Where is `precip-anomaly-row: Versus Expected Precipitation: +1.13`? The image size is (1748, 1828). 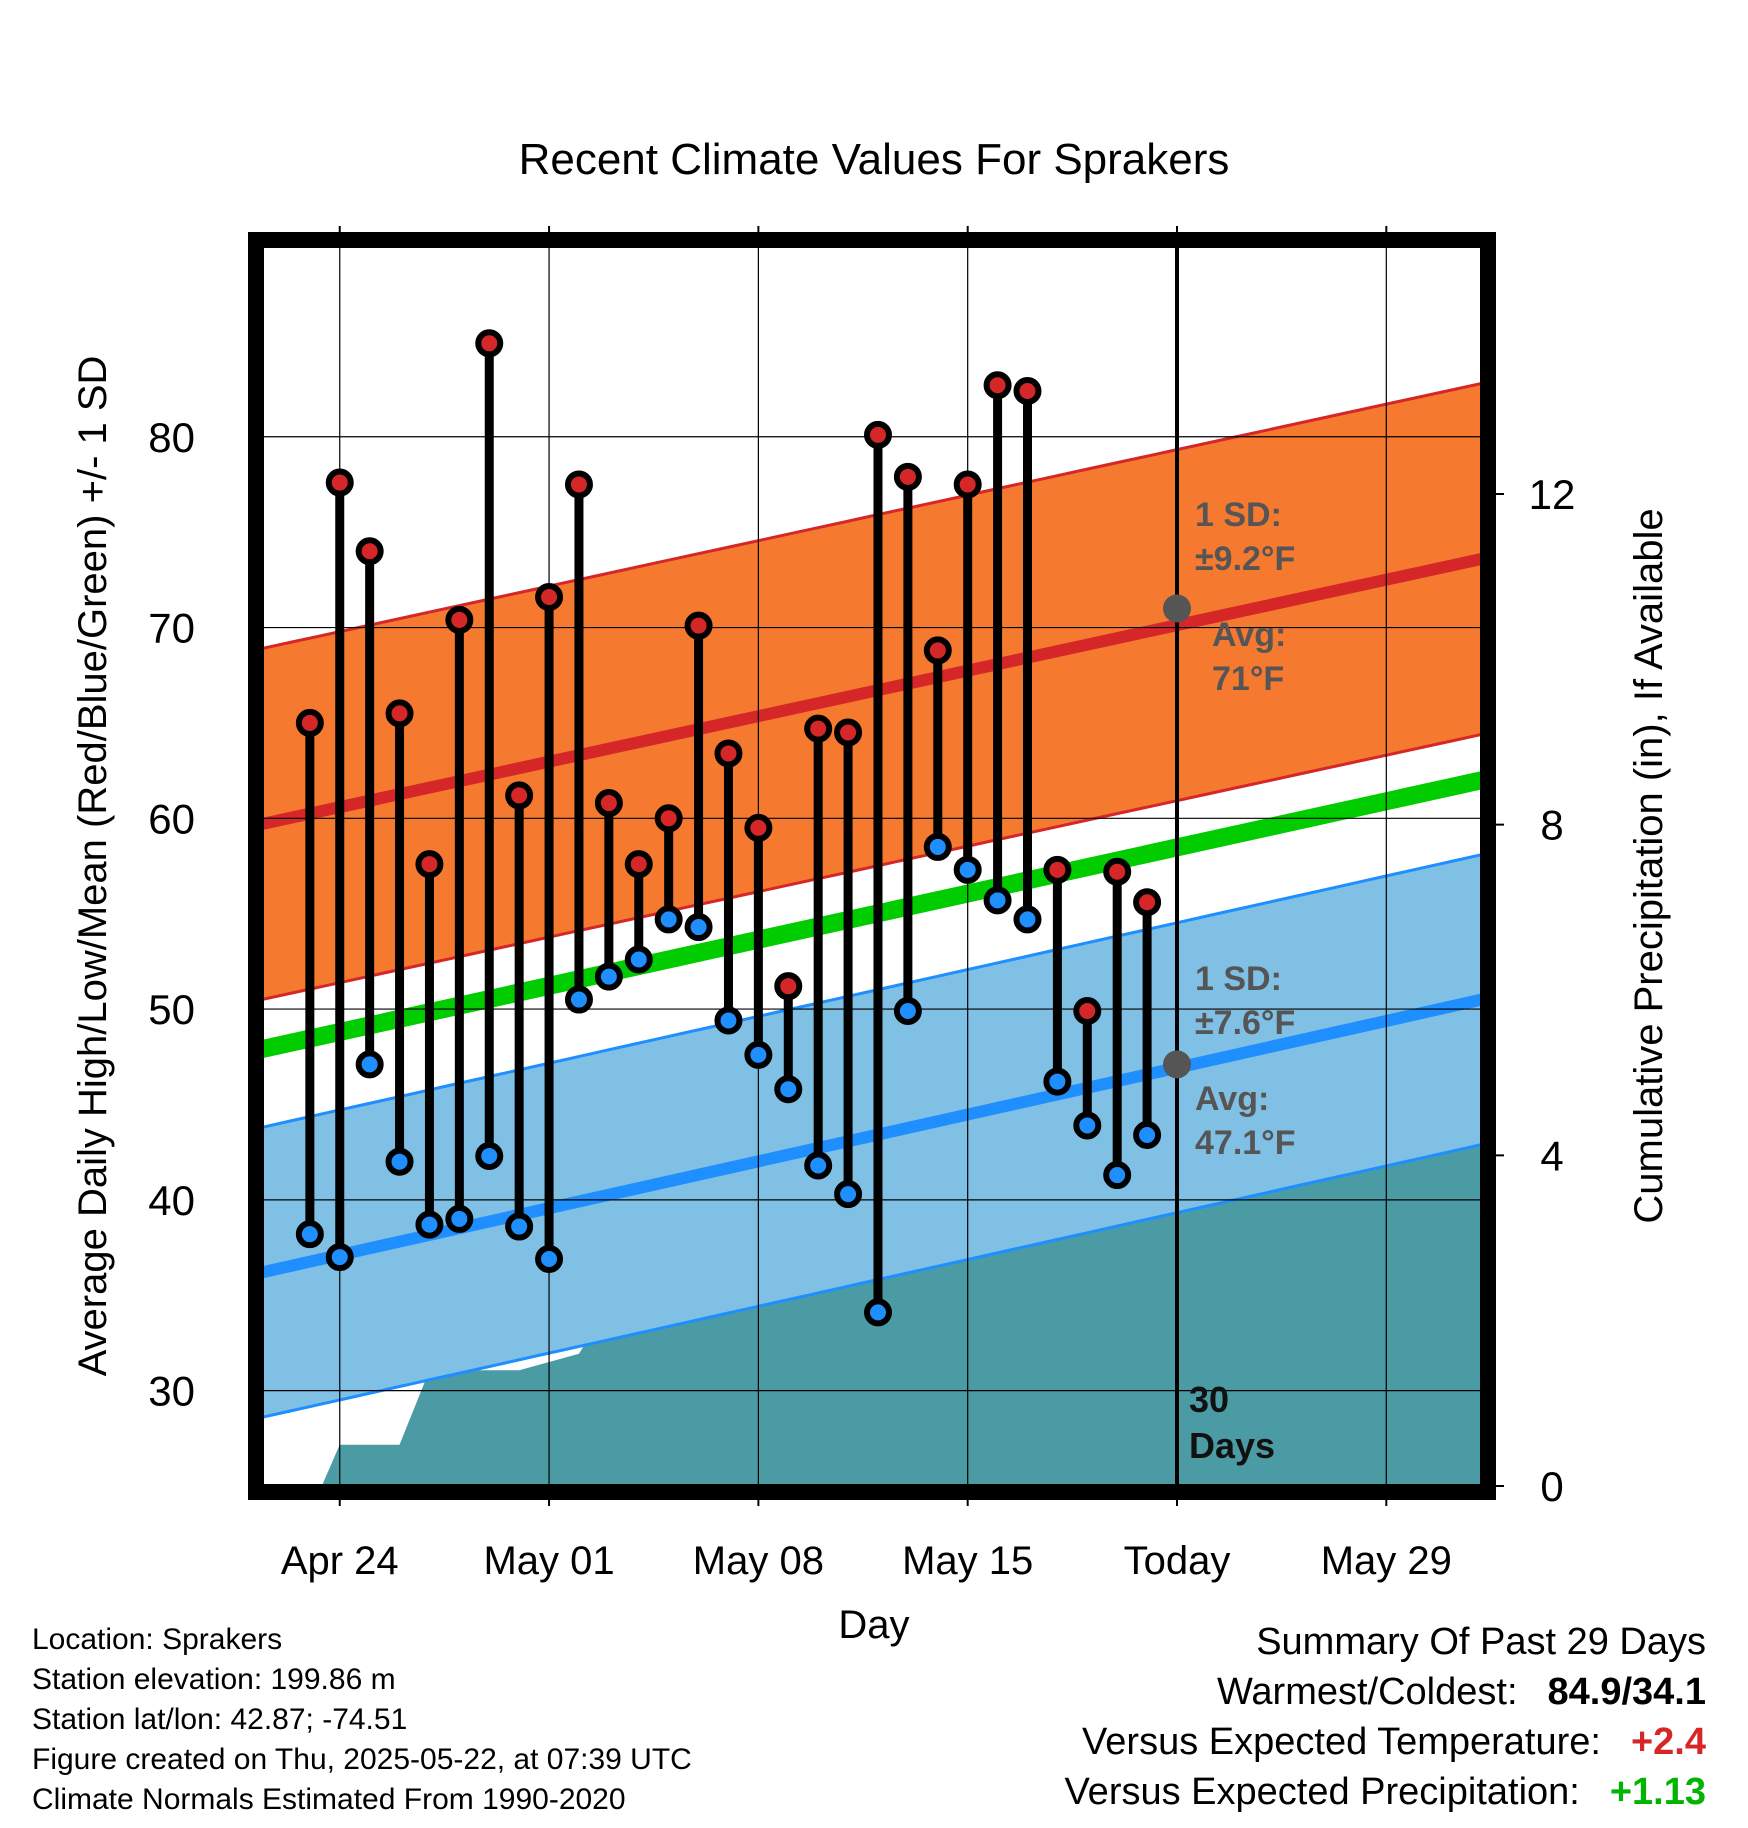
precip-anomaly-row: Versus Expected Precipitation: +1.13 is located at coordinates (1385, 1792).